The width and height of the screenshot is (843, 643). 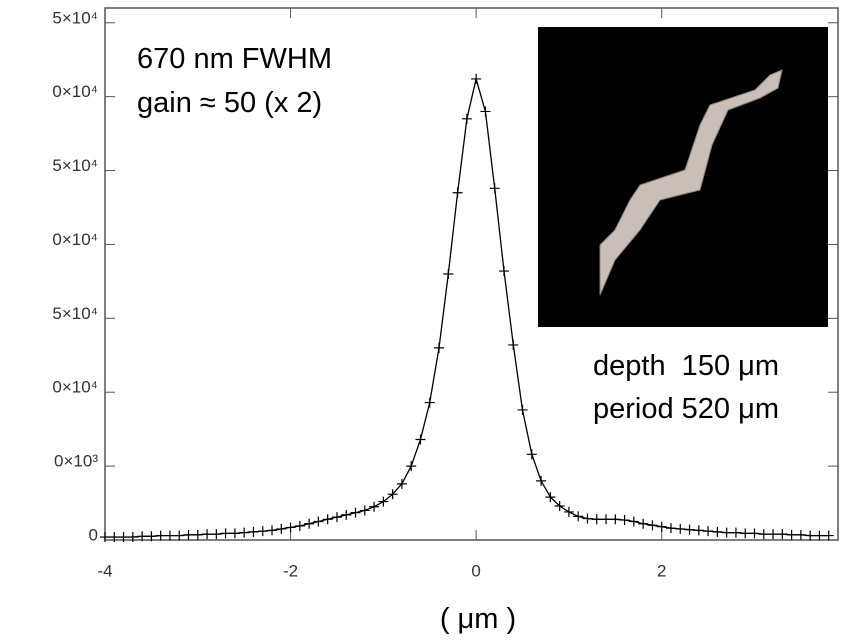 What do you see at coordinates (686, 366) in the screenshot?
I see `annotation: depth 150 μm` at bounding box center [686, 366].